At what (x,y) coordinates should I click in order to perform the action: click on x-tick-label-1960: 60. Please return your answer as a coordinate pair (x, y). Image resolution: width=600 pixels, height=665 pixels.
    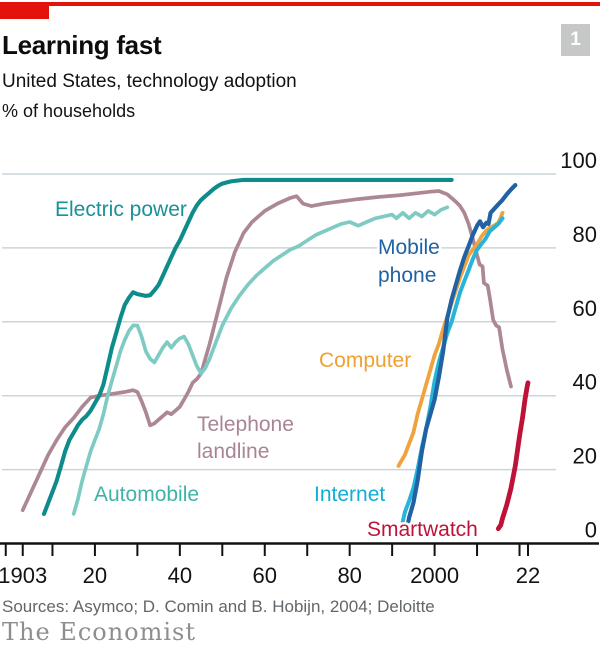
    Looking at the image, I should click on (265, 575).